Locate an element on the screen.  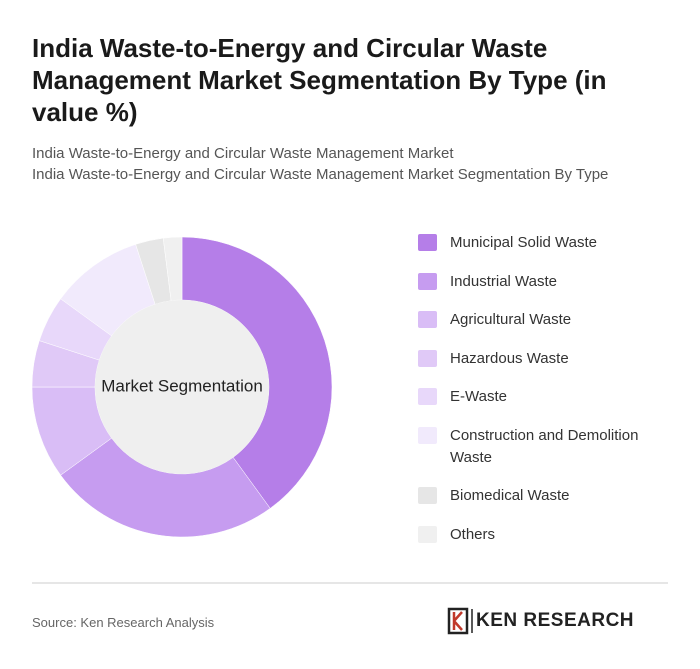
legend-label: Construction and Demolition Waste is located at coordinates (544, 446).